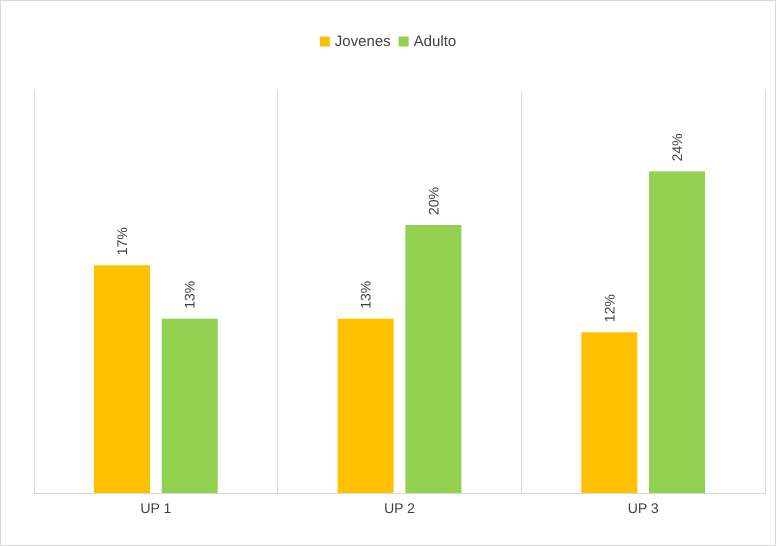 The image size is (776, 546). What do you see at coordinates (362, 41) in the screenshot?
I see `legend-label: Jovenes` at bounding box center [362, 41].